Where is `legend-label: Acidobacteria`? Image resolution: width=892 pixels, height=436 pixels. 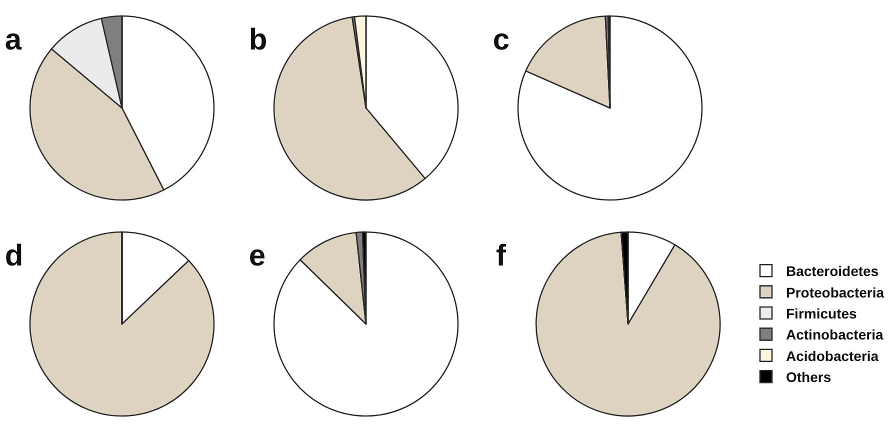 legend-label: Acidobacteria is located at coordinates (832, 356).